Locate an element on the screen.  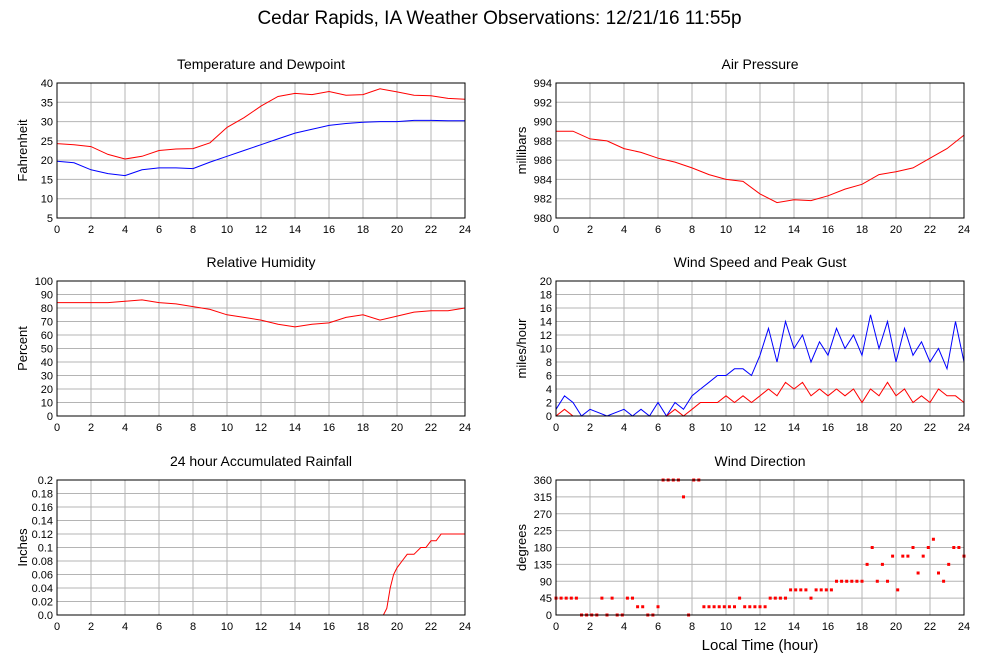
y-tick-label: 982 is located at coordinates (543, 200).